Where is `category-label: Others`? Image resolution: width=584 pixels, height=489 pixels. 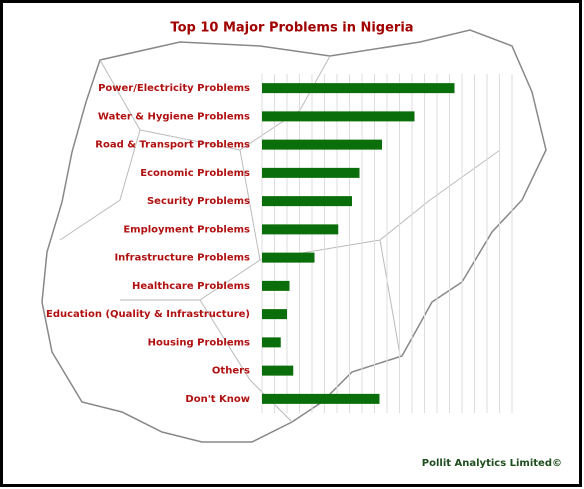 category-label: Others is located at coordinates (231, 371).